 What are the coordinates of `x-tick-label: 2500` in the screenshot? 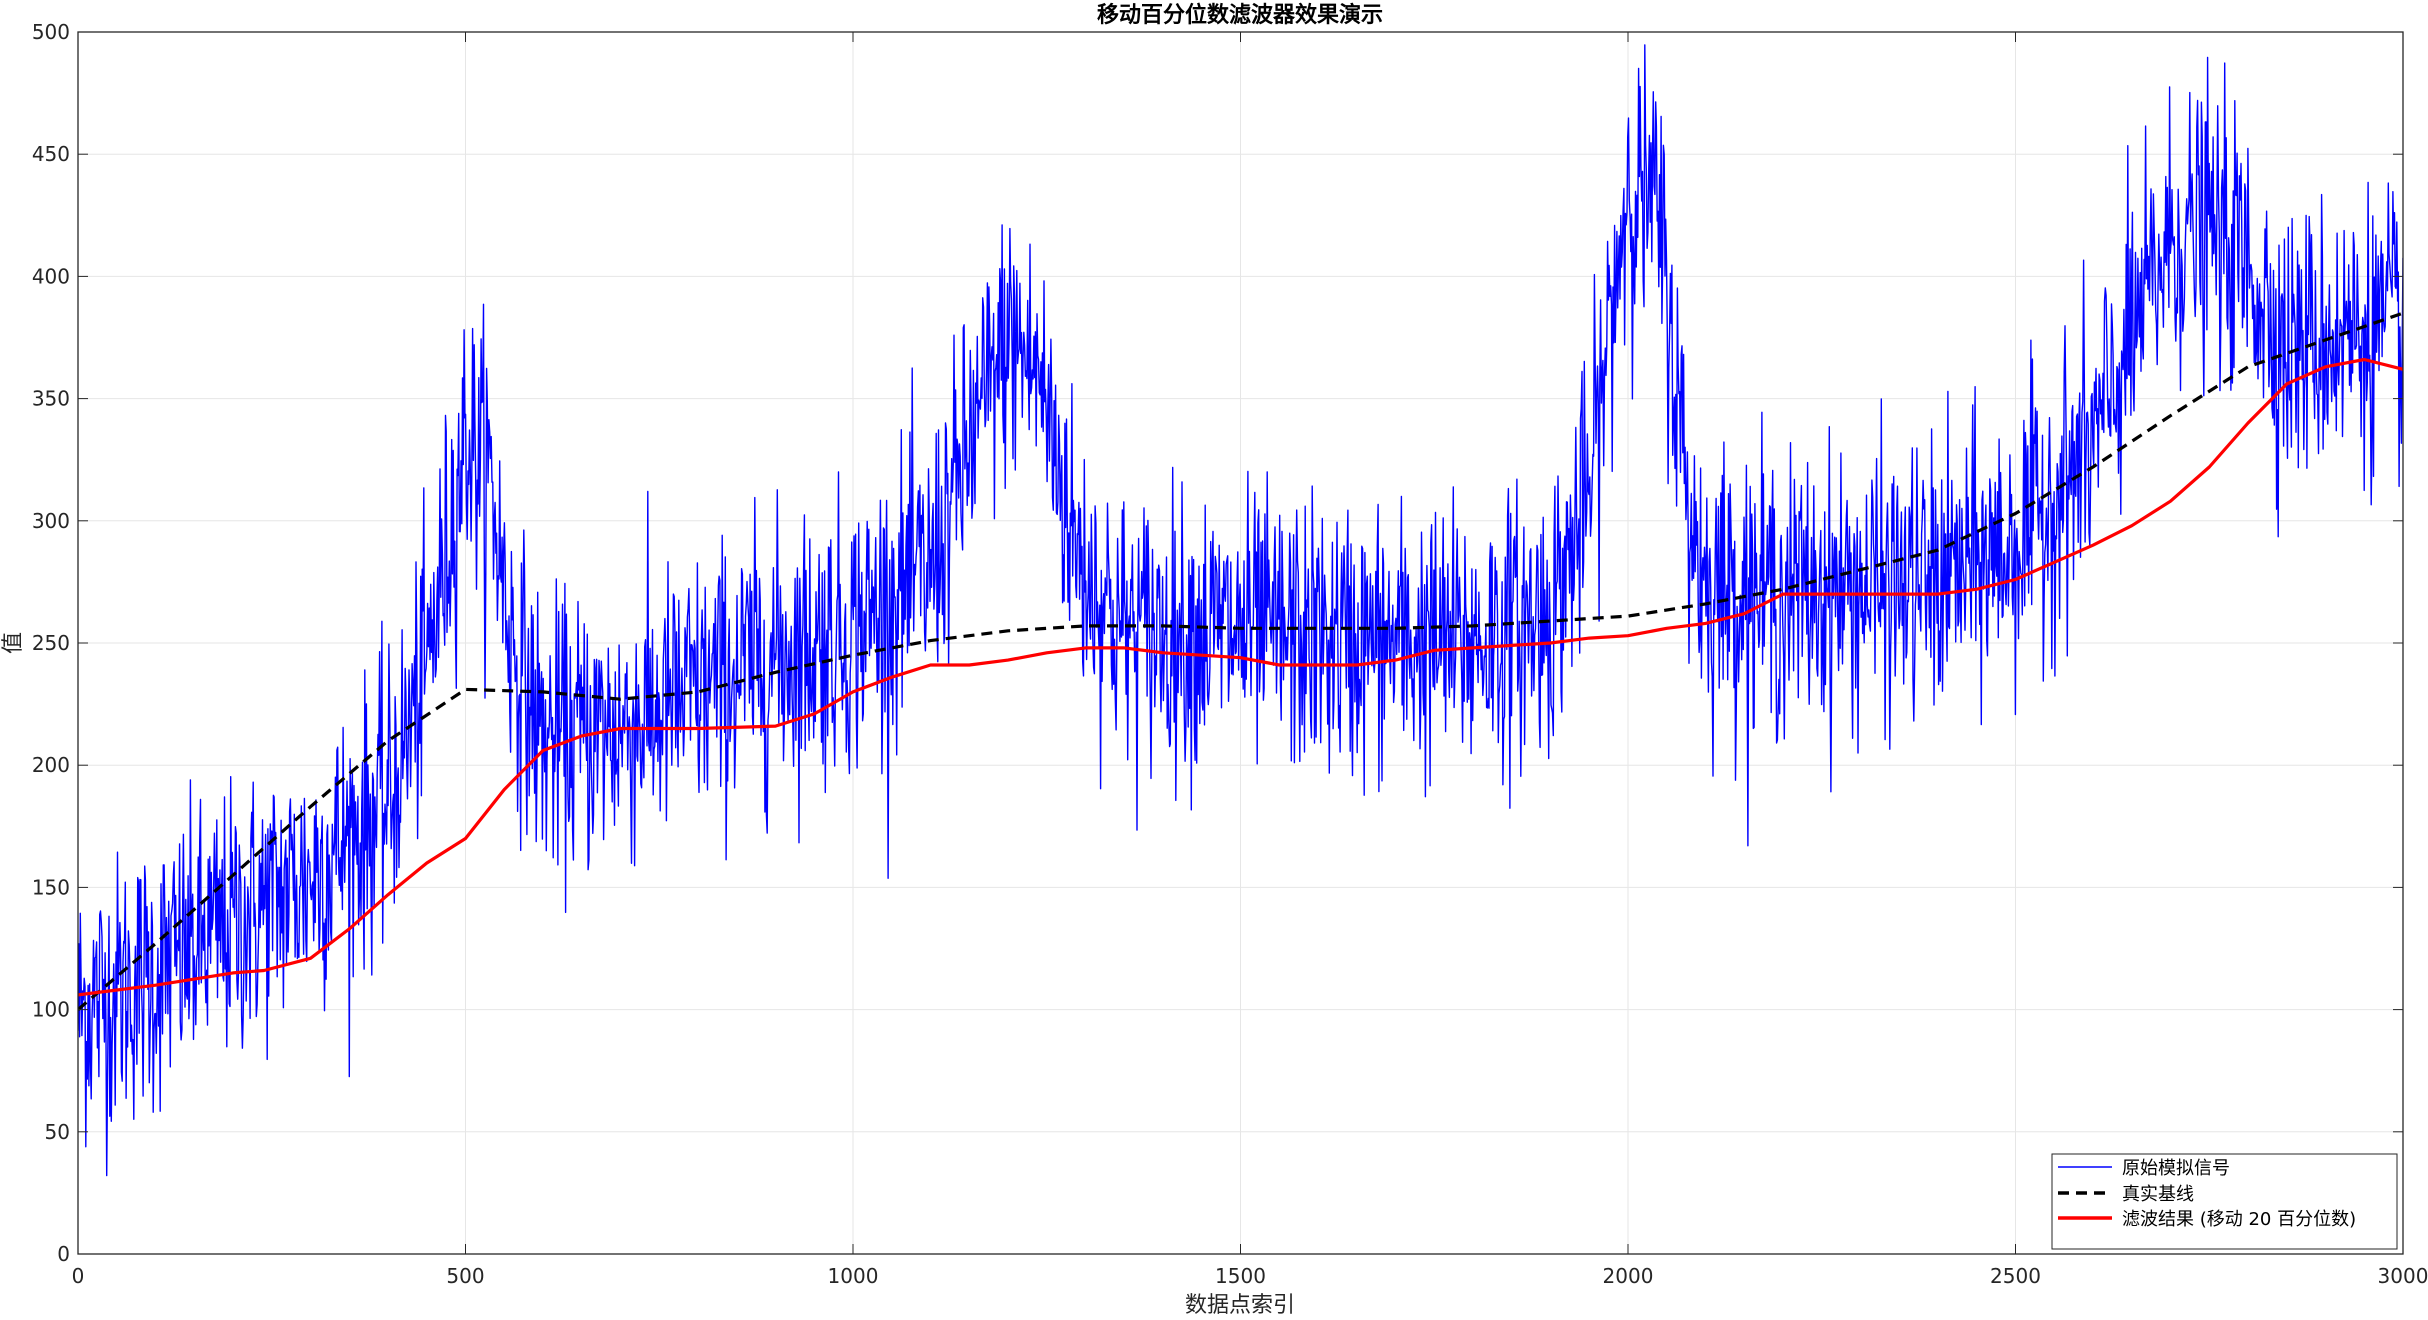 It's located at (2015, 1276).